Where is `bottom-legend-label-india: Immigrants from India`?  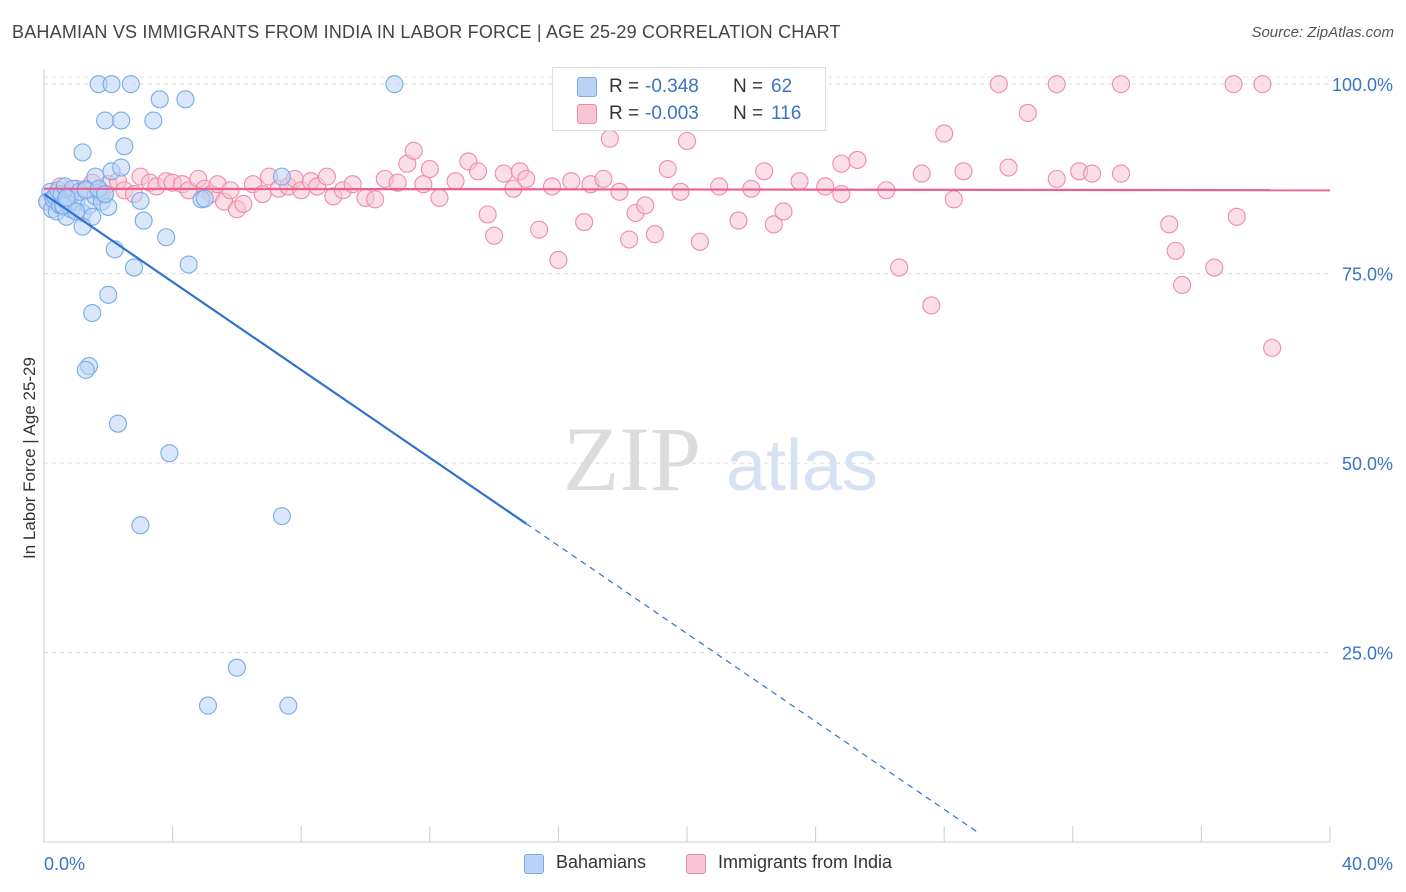 bottom-legend-label-india: Immigrants from India is located at coordinates (805, 862).